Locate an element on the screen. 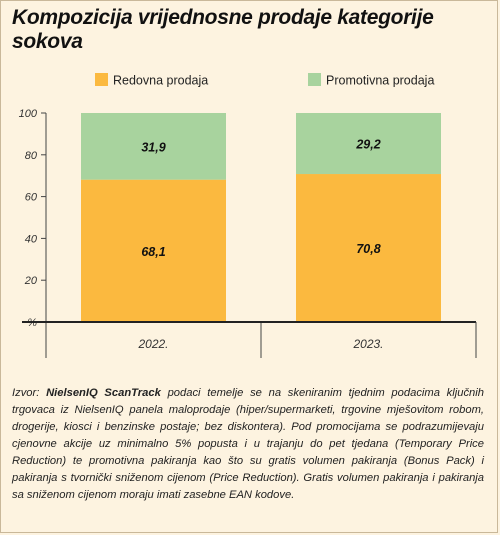 This screenshot has height=535, width=500. data-label-1-1: 68,1 is located at coordinates (153, 252).